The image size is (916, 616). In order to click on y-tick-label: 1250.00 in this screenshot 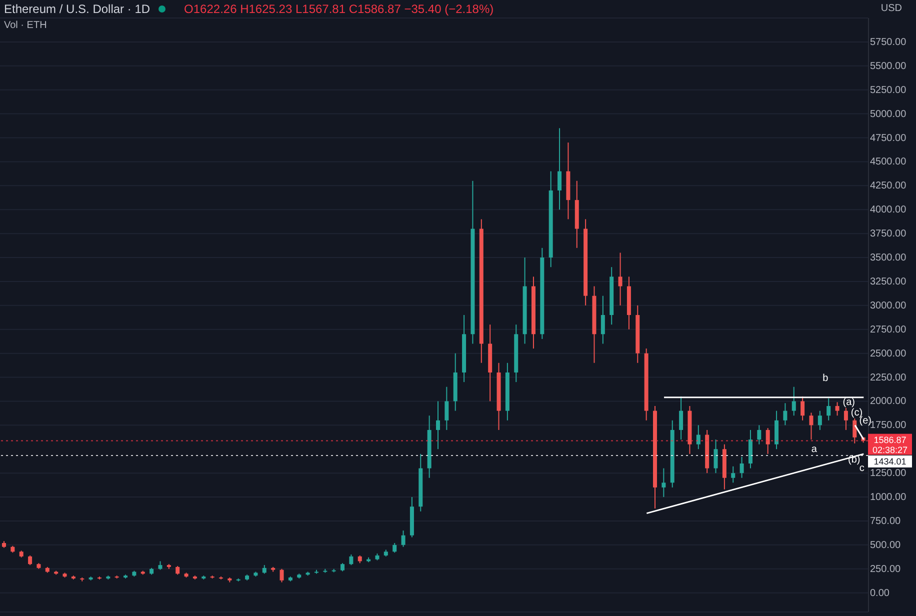, I will do `click(888, 474)`.